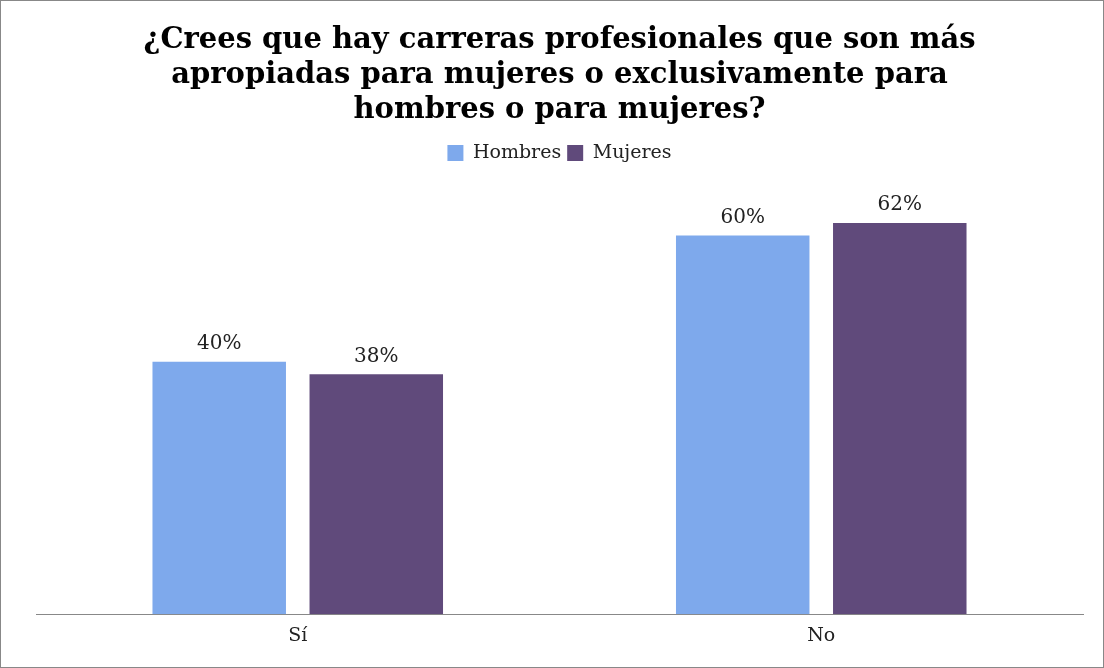 This screenshot has height=668, width=1104. I want to click on data-label: 38%, so click(376, 354).